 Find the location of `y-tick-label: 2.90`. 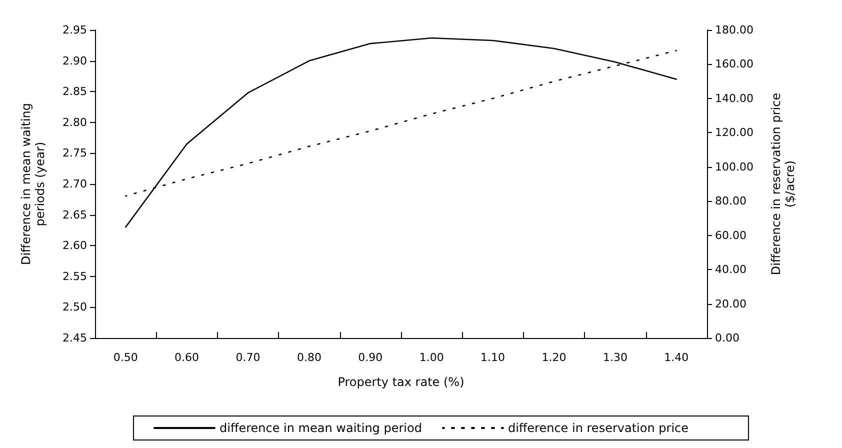

y-tick-label: 2.90 is located at coordinates (74, 61).